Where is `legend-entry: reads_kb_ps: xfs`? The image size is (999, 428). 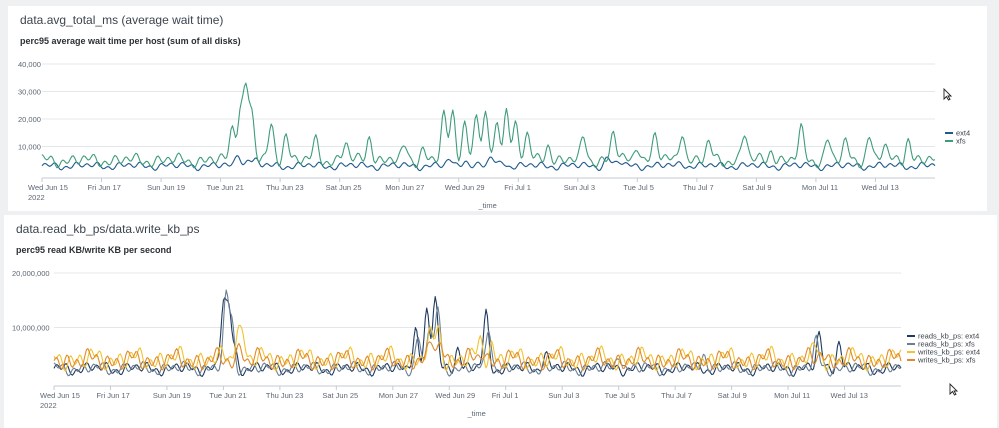
legend-entry: reads_kb_ps: xfs is located at coordinates (946, 344).